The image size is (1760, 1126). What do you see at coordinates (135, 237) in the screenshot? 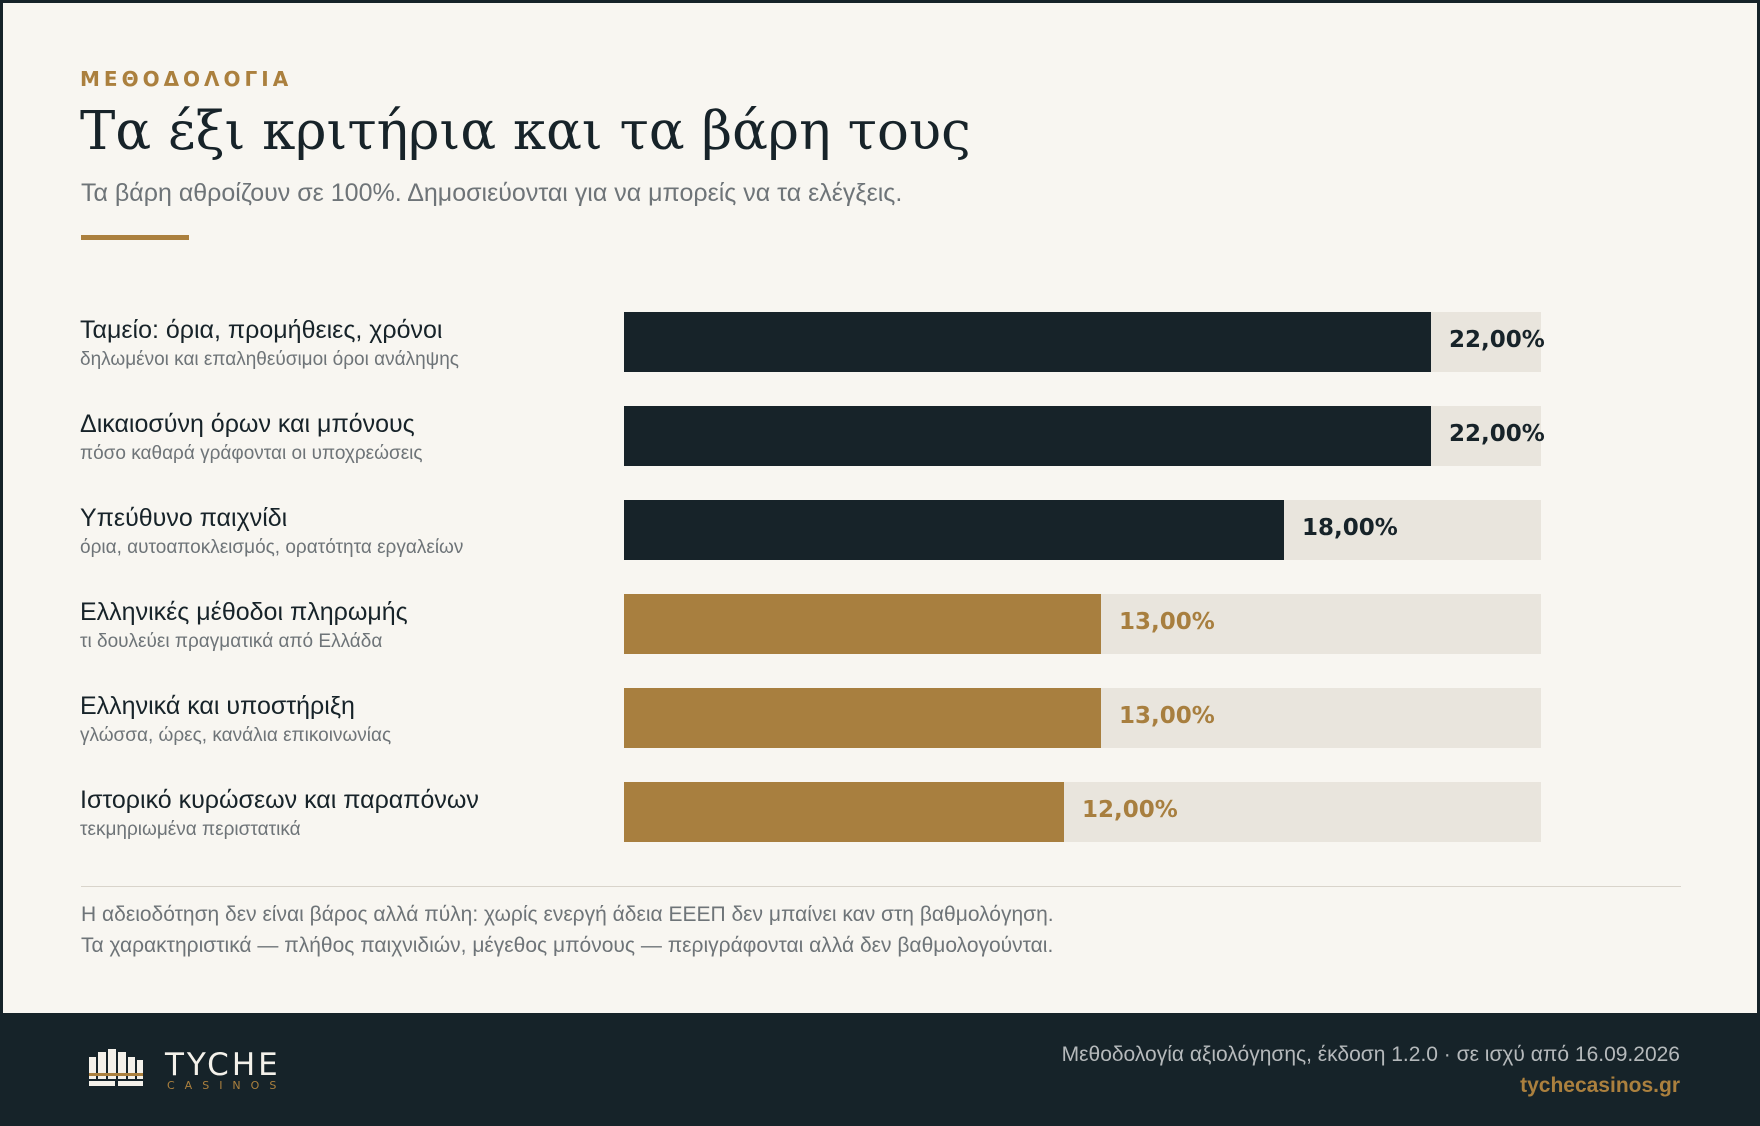
I see `accent-rule` at bounding box center [135, 237].